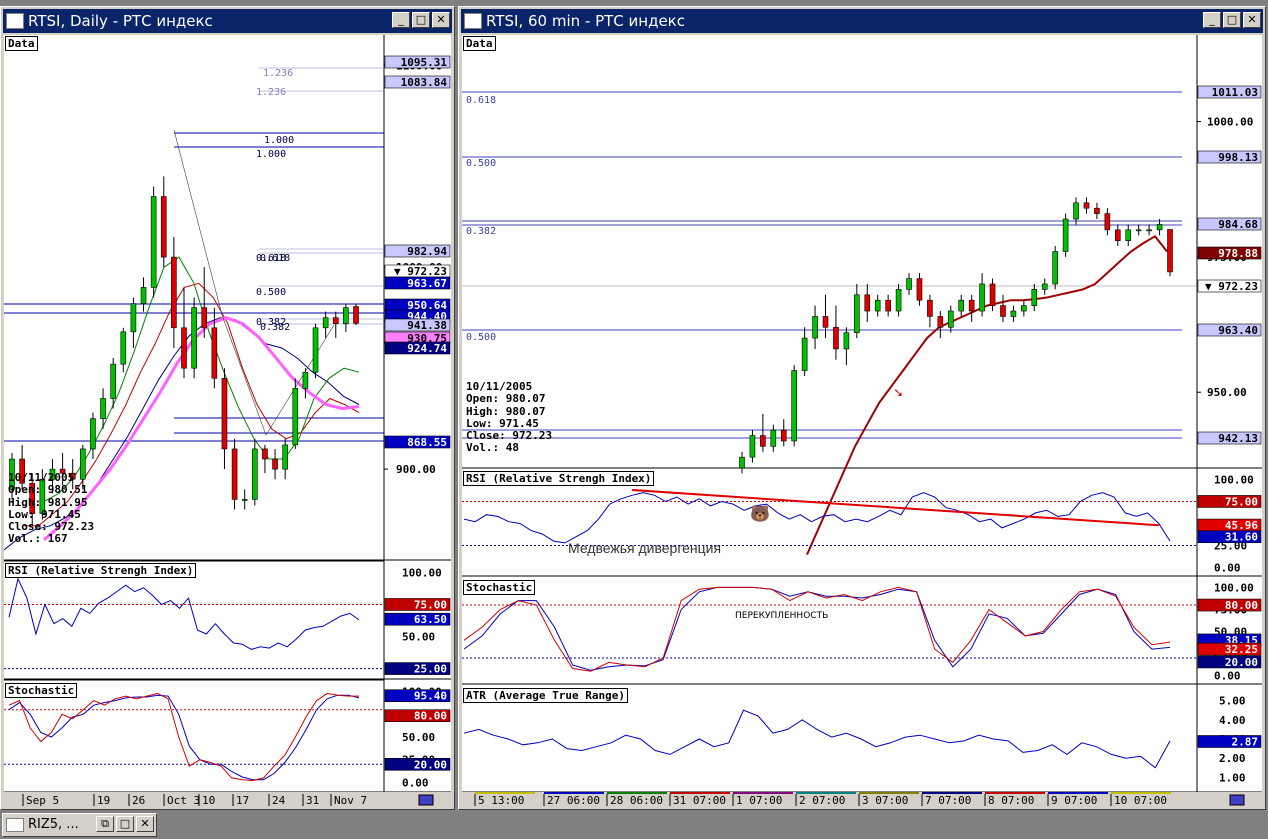 This screenshot has width=1268, height=839. What do you see at coordinates (416, 469) in the screenshot?
I see `daily-price-tick: 900.00` at bounding box center [416, 469].